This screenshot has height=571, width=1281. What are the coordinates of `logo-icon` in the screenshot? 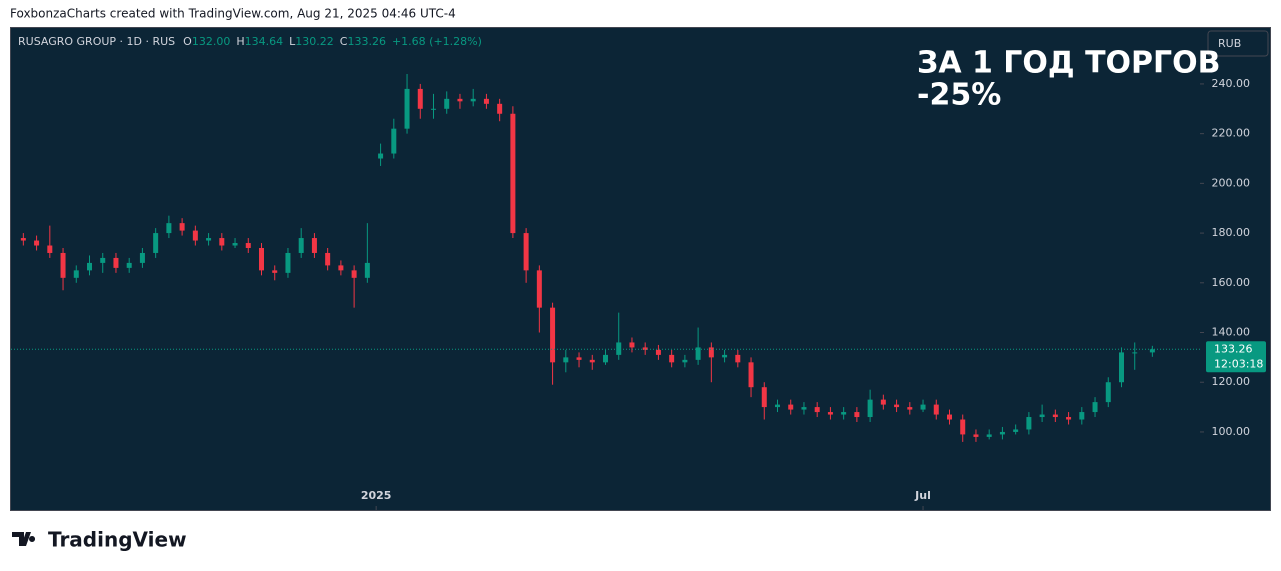 It's located at (24, 539).